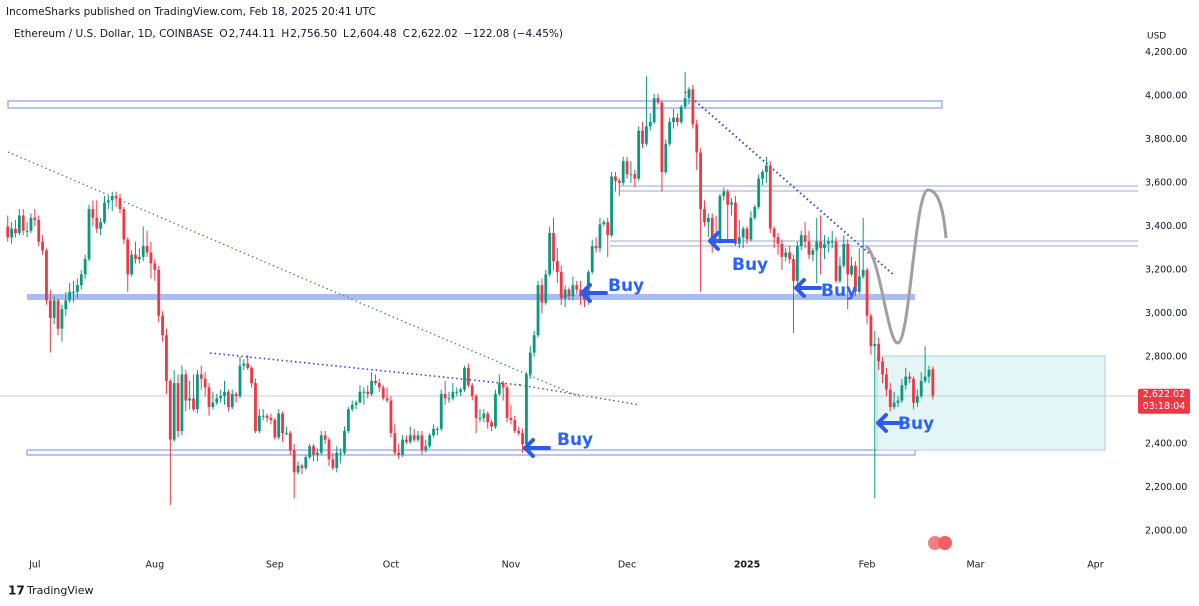 This screenshot has width=1199, height=606. I want to click on y-tick-label: 3,000.00, so click(1166, 313).